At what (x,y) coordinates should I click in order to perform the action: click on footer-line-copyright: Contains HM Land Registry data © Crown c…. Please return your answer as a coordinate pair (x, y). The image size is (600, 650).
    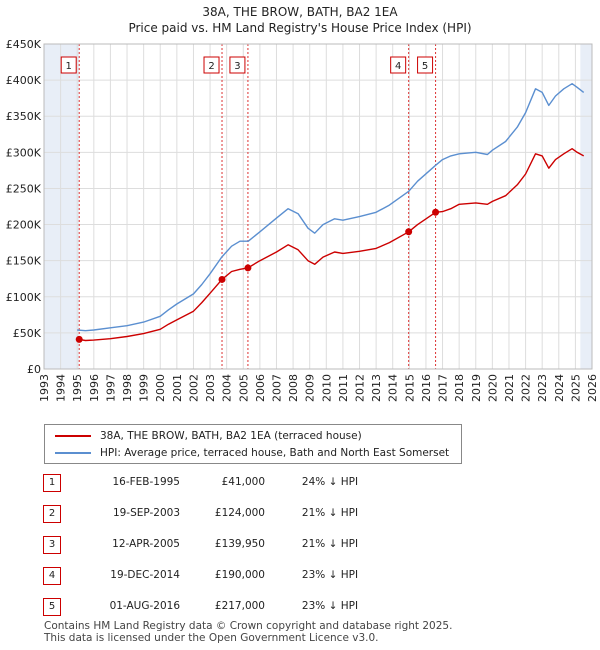
    Looking at the image, I should click on (248, 626).